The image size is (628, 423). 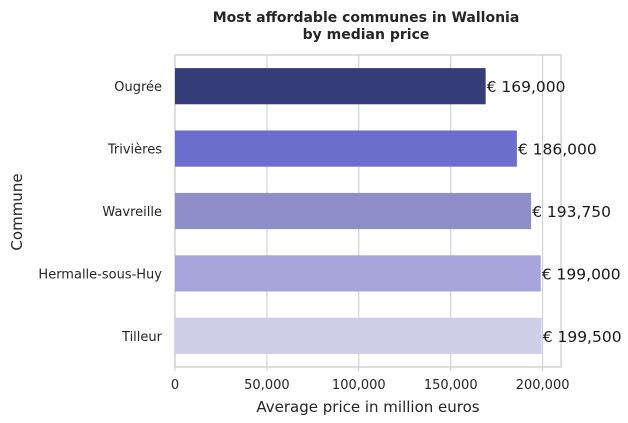 I want to click on x-tick-labels: 0 50,000 100,000 150,000 200,000, so click(x=370, y=385).